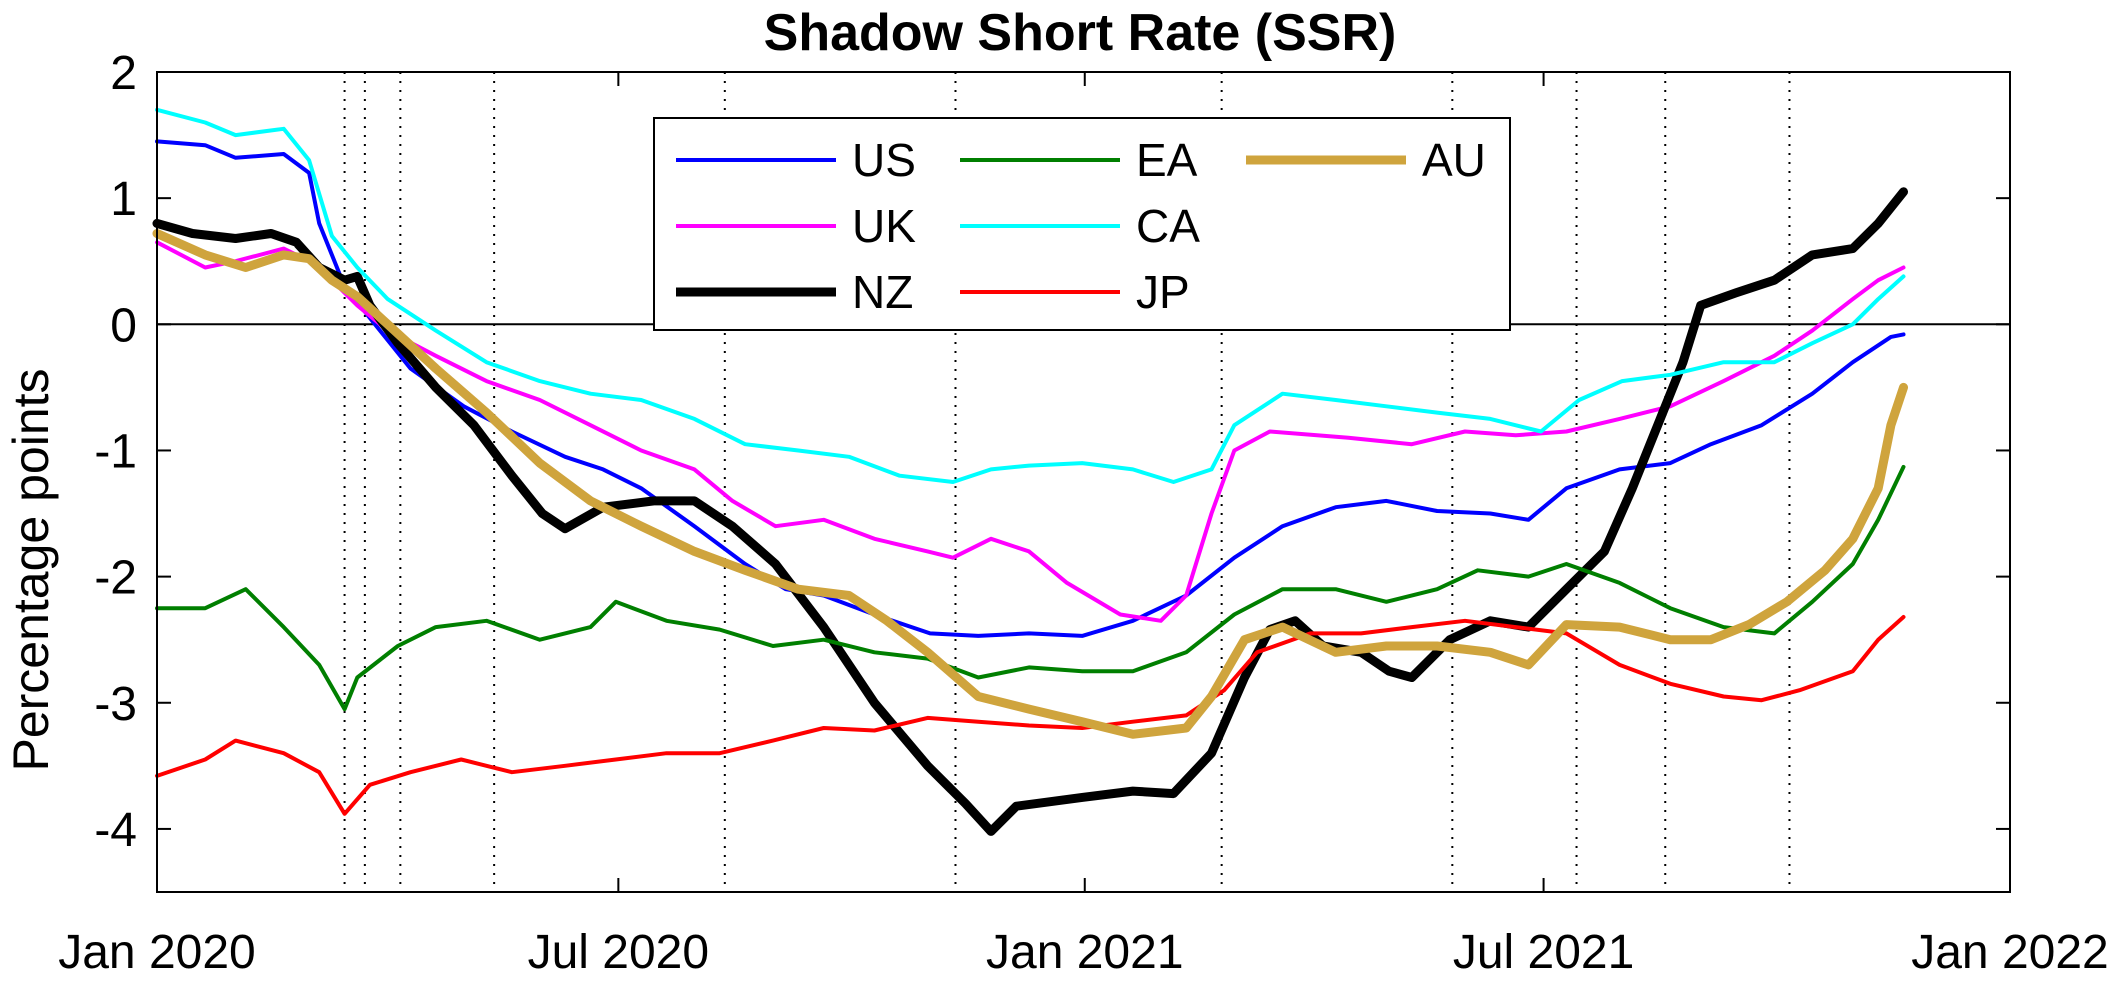 The height and width of the screenshot is (984, 2128). What do you see at coordinates (123, 325) in the screenshot?
I see `y-tick-label: 0` at bounding box center [123, 325].